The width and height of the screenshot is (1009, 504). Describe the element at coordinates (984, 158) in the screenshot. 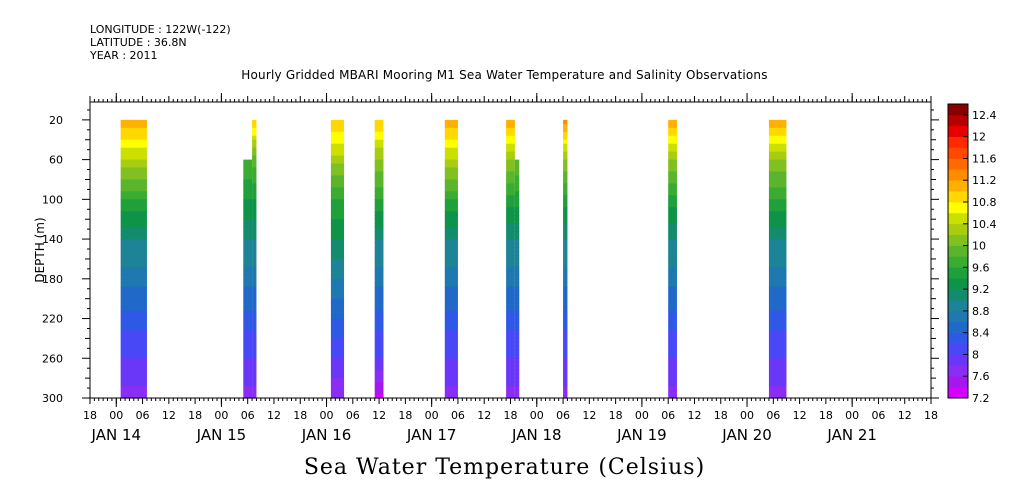

I see `colorbar-label: 11.6` at that location.